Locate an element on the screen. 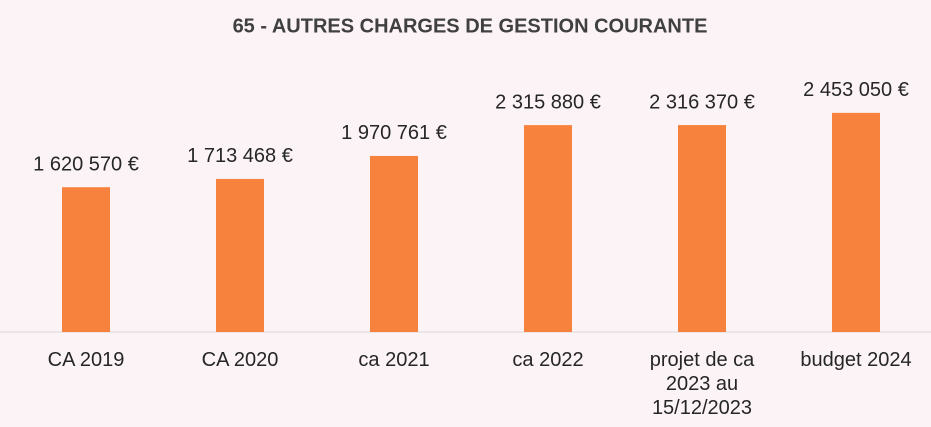 Image resolution: width=931 pixels, height=427 pixels. x-tick-label: budget 2024 is located at coordinates (856, 360).